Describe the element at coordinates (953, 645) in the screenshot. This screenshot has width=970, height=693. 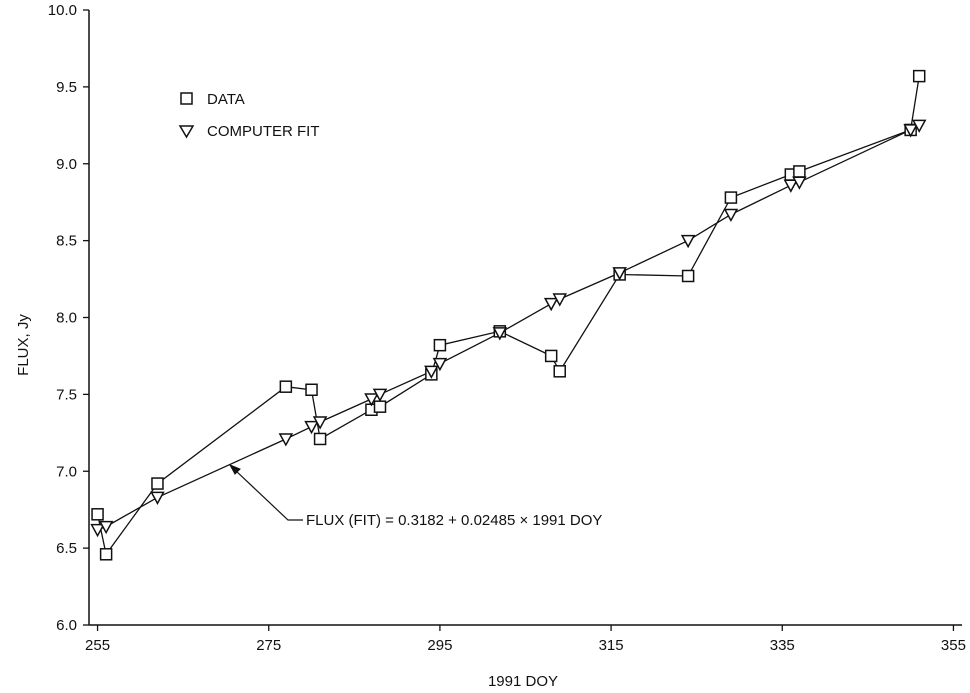
I see `x-tick-label: 355` at that location.